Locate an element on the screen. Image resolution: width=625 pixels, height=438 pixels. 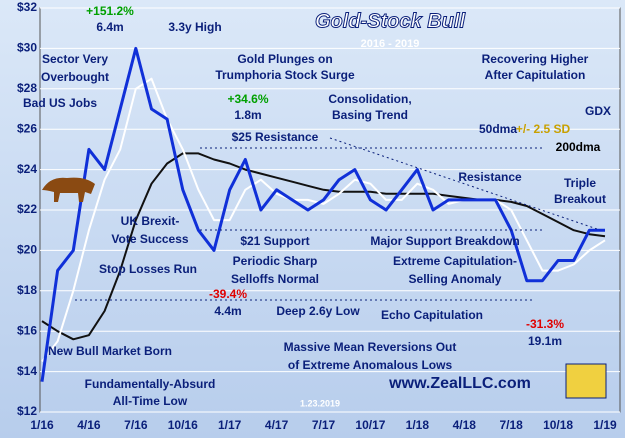
annotation: After Capitulation is located at coordinates (535, 75).